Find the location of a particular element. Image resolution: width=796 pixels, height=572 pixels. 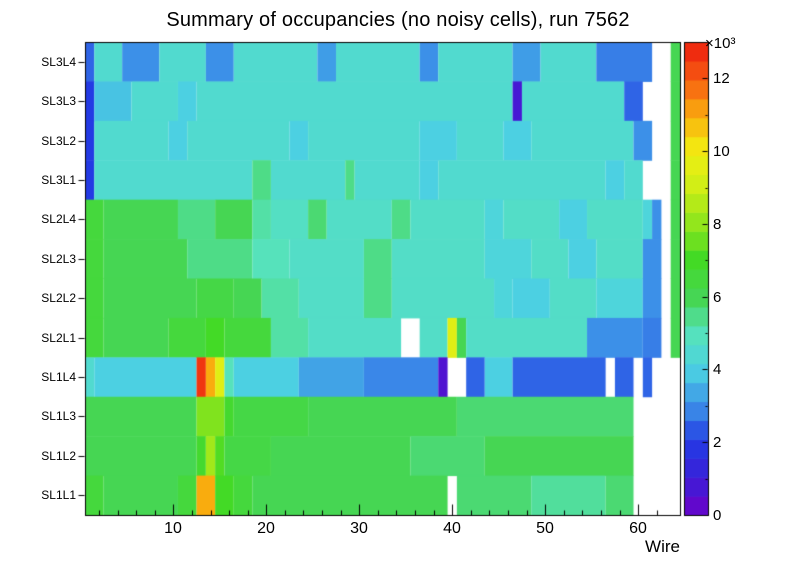

x-tick-label-30: 30 is located at coordinates (359, 528).